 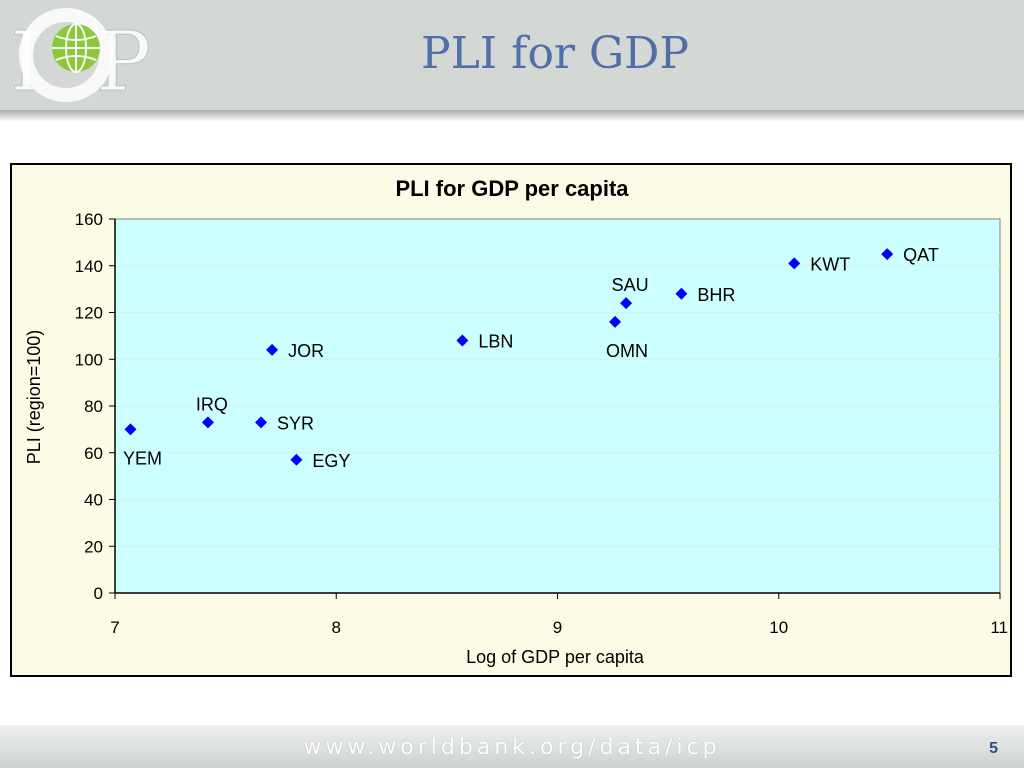 I want to click on page-number: 5, so click(x=993, y=748).